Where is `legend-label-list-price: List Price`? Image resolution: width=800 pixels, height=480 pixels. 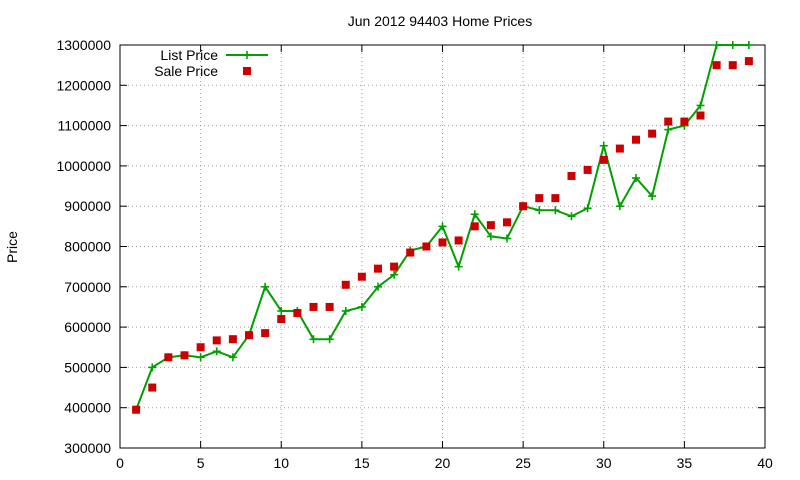
legend-label-list-price: List Price is located at coordinates (189, 55).